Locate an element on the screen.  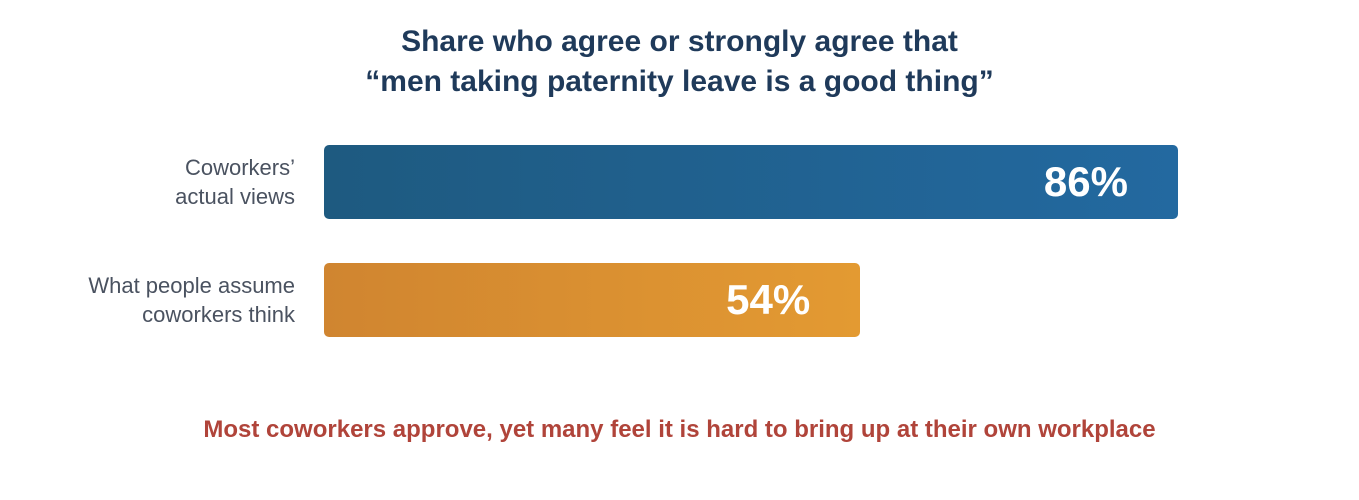
category-label-line: Coworkers’ is located at coordinates (239, 167).